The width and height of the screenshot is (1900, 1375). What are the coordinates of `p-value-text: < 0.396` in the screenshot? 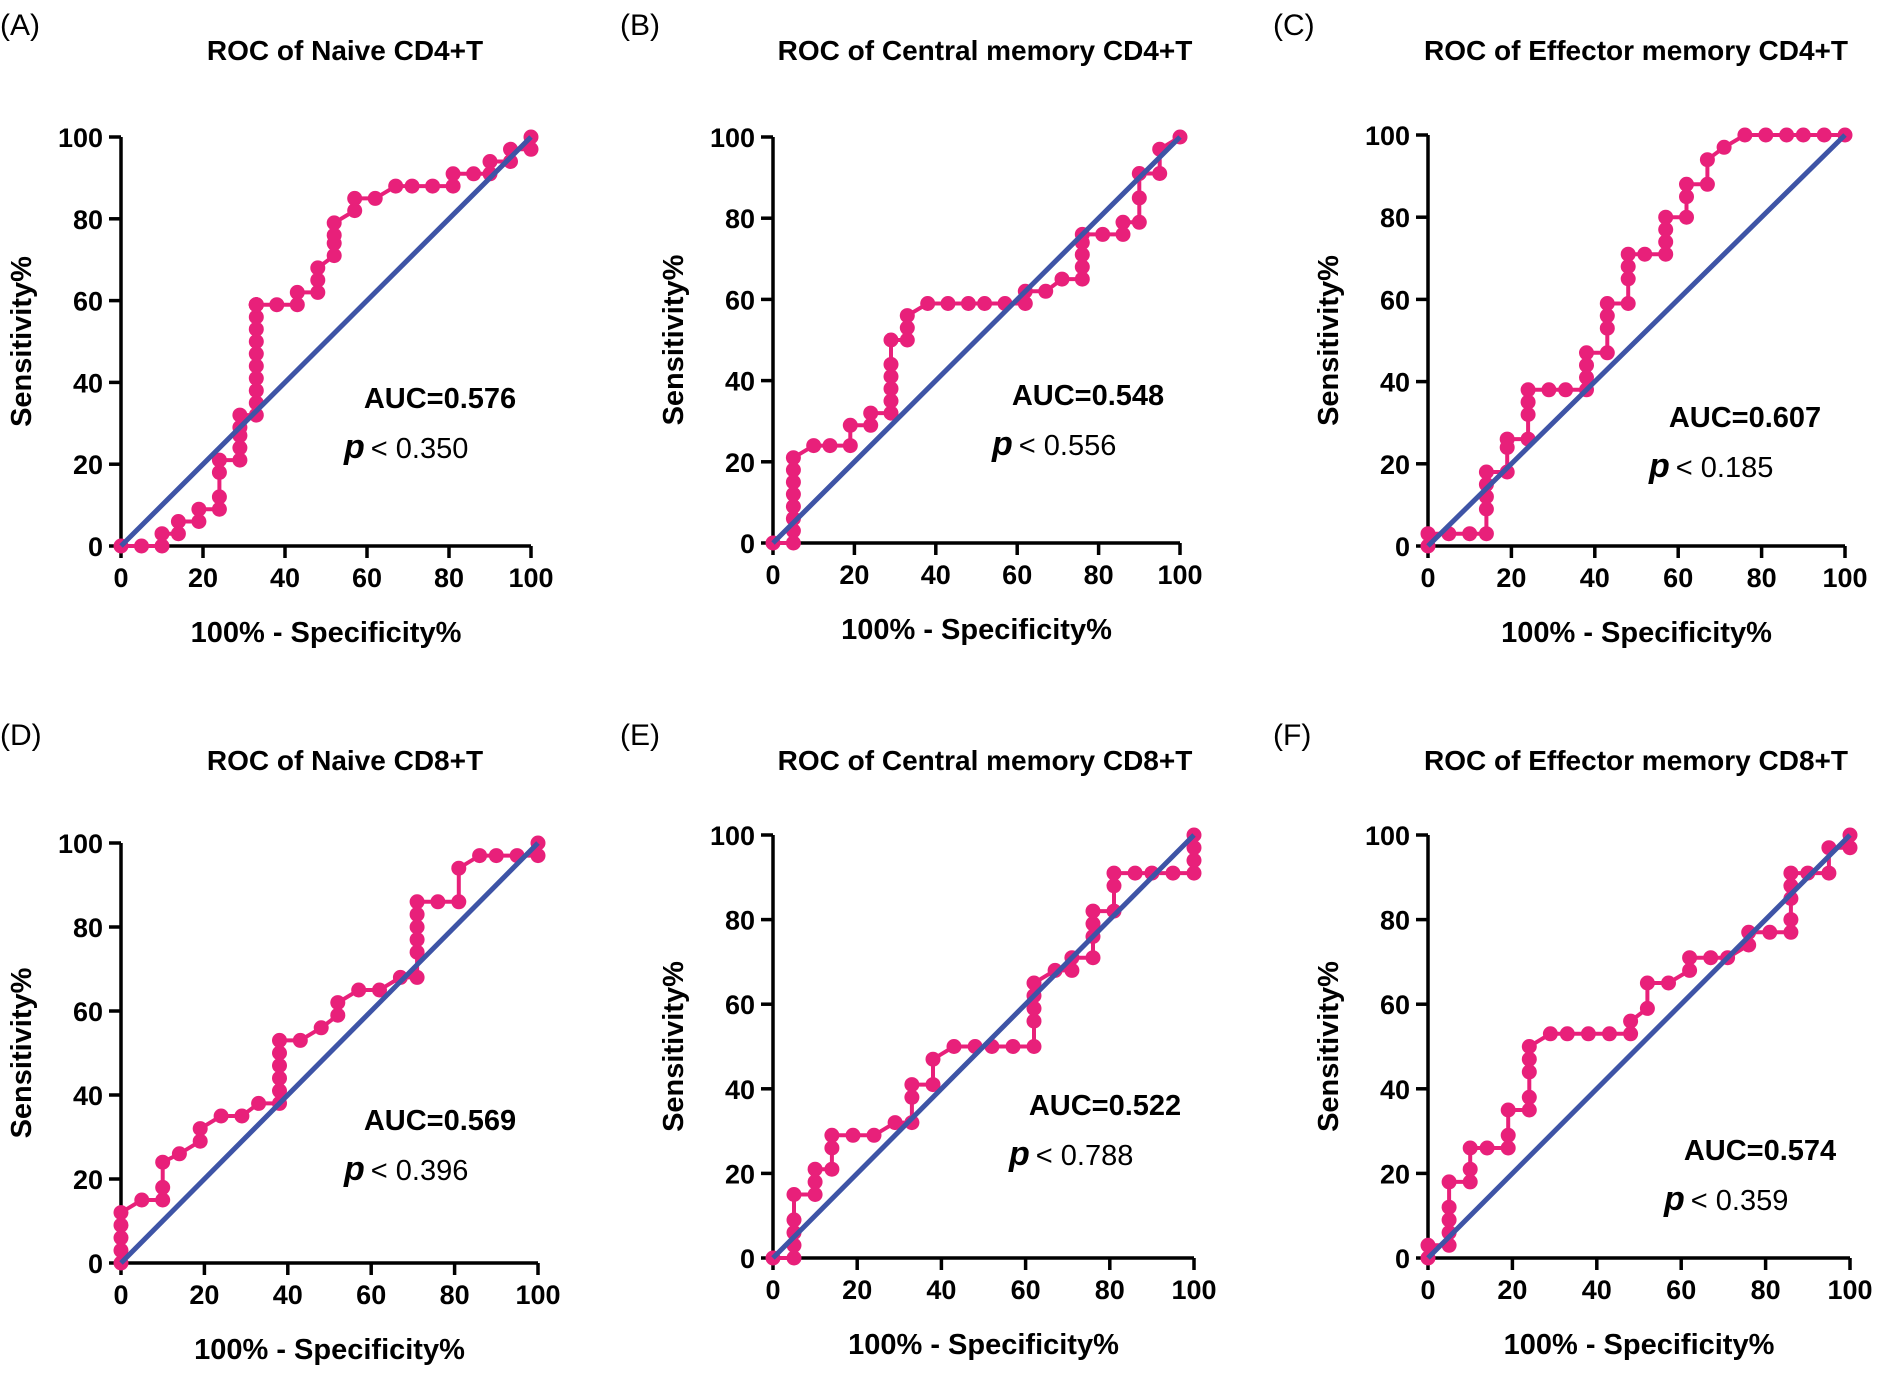 It's located at (420, 1171).